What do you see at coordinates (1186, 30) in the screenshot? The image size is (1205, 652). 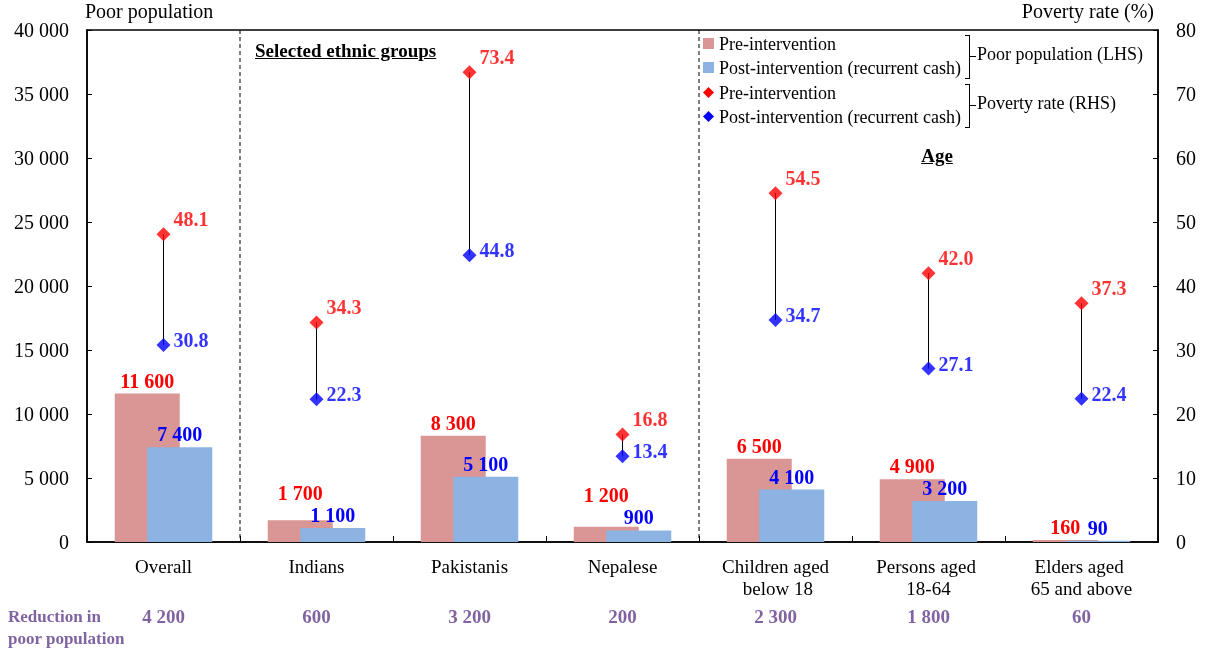 I see `y2-tick-label: 80` at bounding box center [1186, 30].